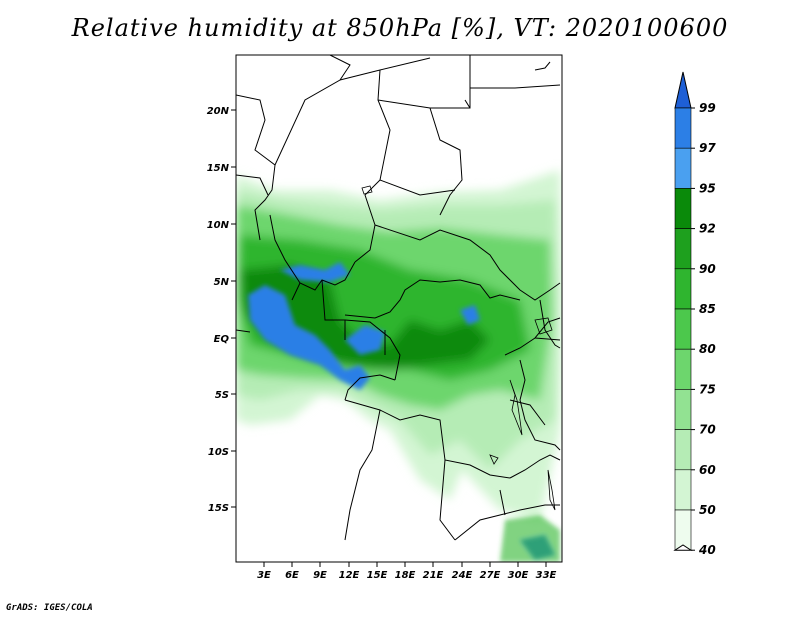 The height and width of the screenshot is (618, 800). I want to click on colorbar-label: 75, so click(707, 389).